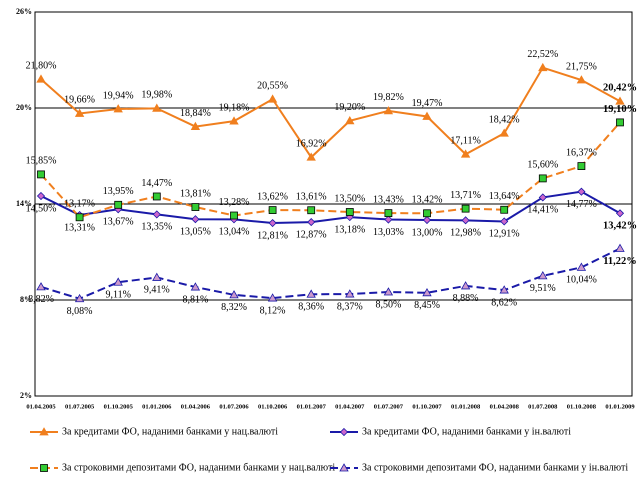 The height and width of the screenshot is (477, 637). What do you see at coordinates (620, 109) in the screenshot?
I see `data-label: 19,10%` at bounding box center [620, 109].